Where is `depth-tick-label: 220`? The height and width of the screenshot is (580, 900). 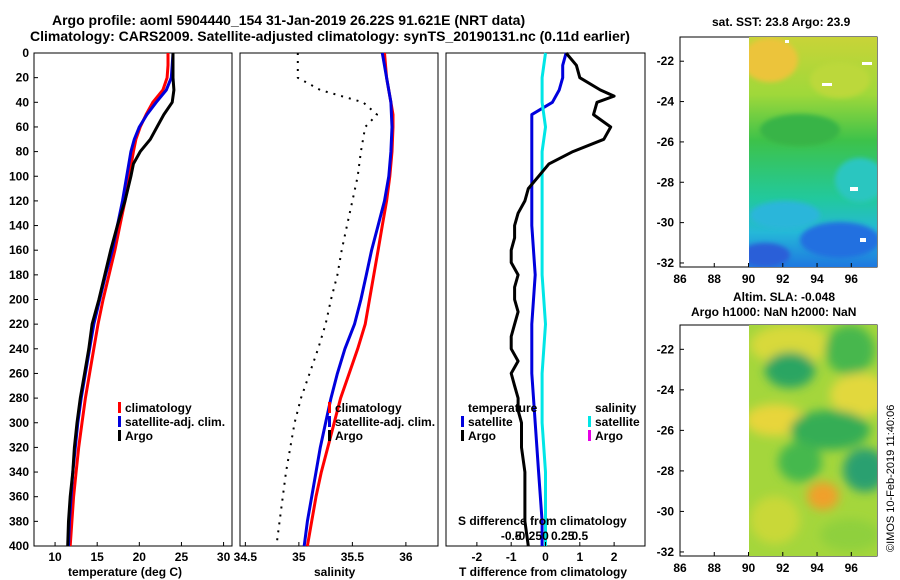 depth-tick-label: 220 is located at coordinates (19, 324).